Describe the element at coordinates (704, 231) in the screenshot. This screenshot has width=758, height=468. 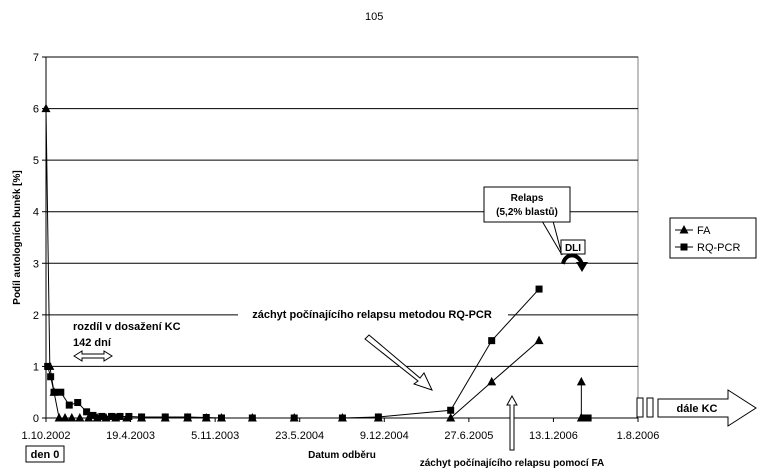
I see `legend-label: FA` at that location.